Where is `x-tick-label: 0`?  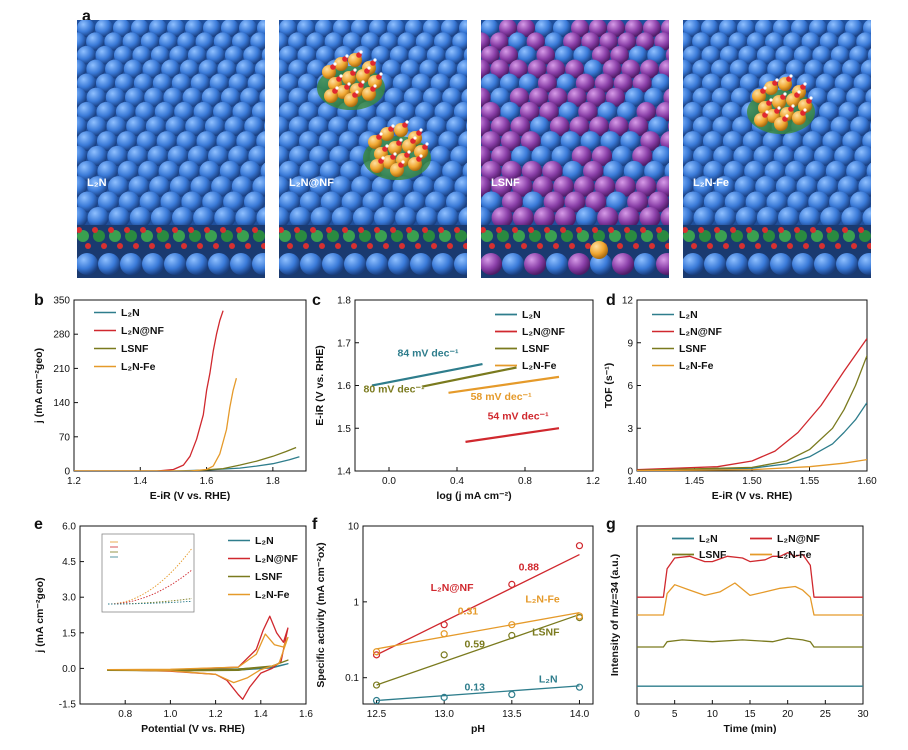
x-tick-label: 0 is located at coordinates (637, 714).